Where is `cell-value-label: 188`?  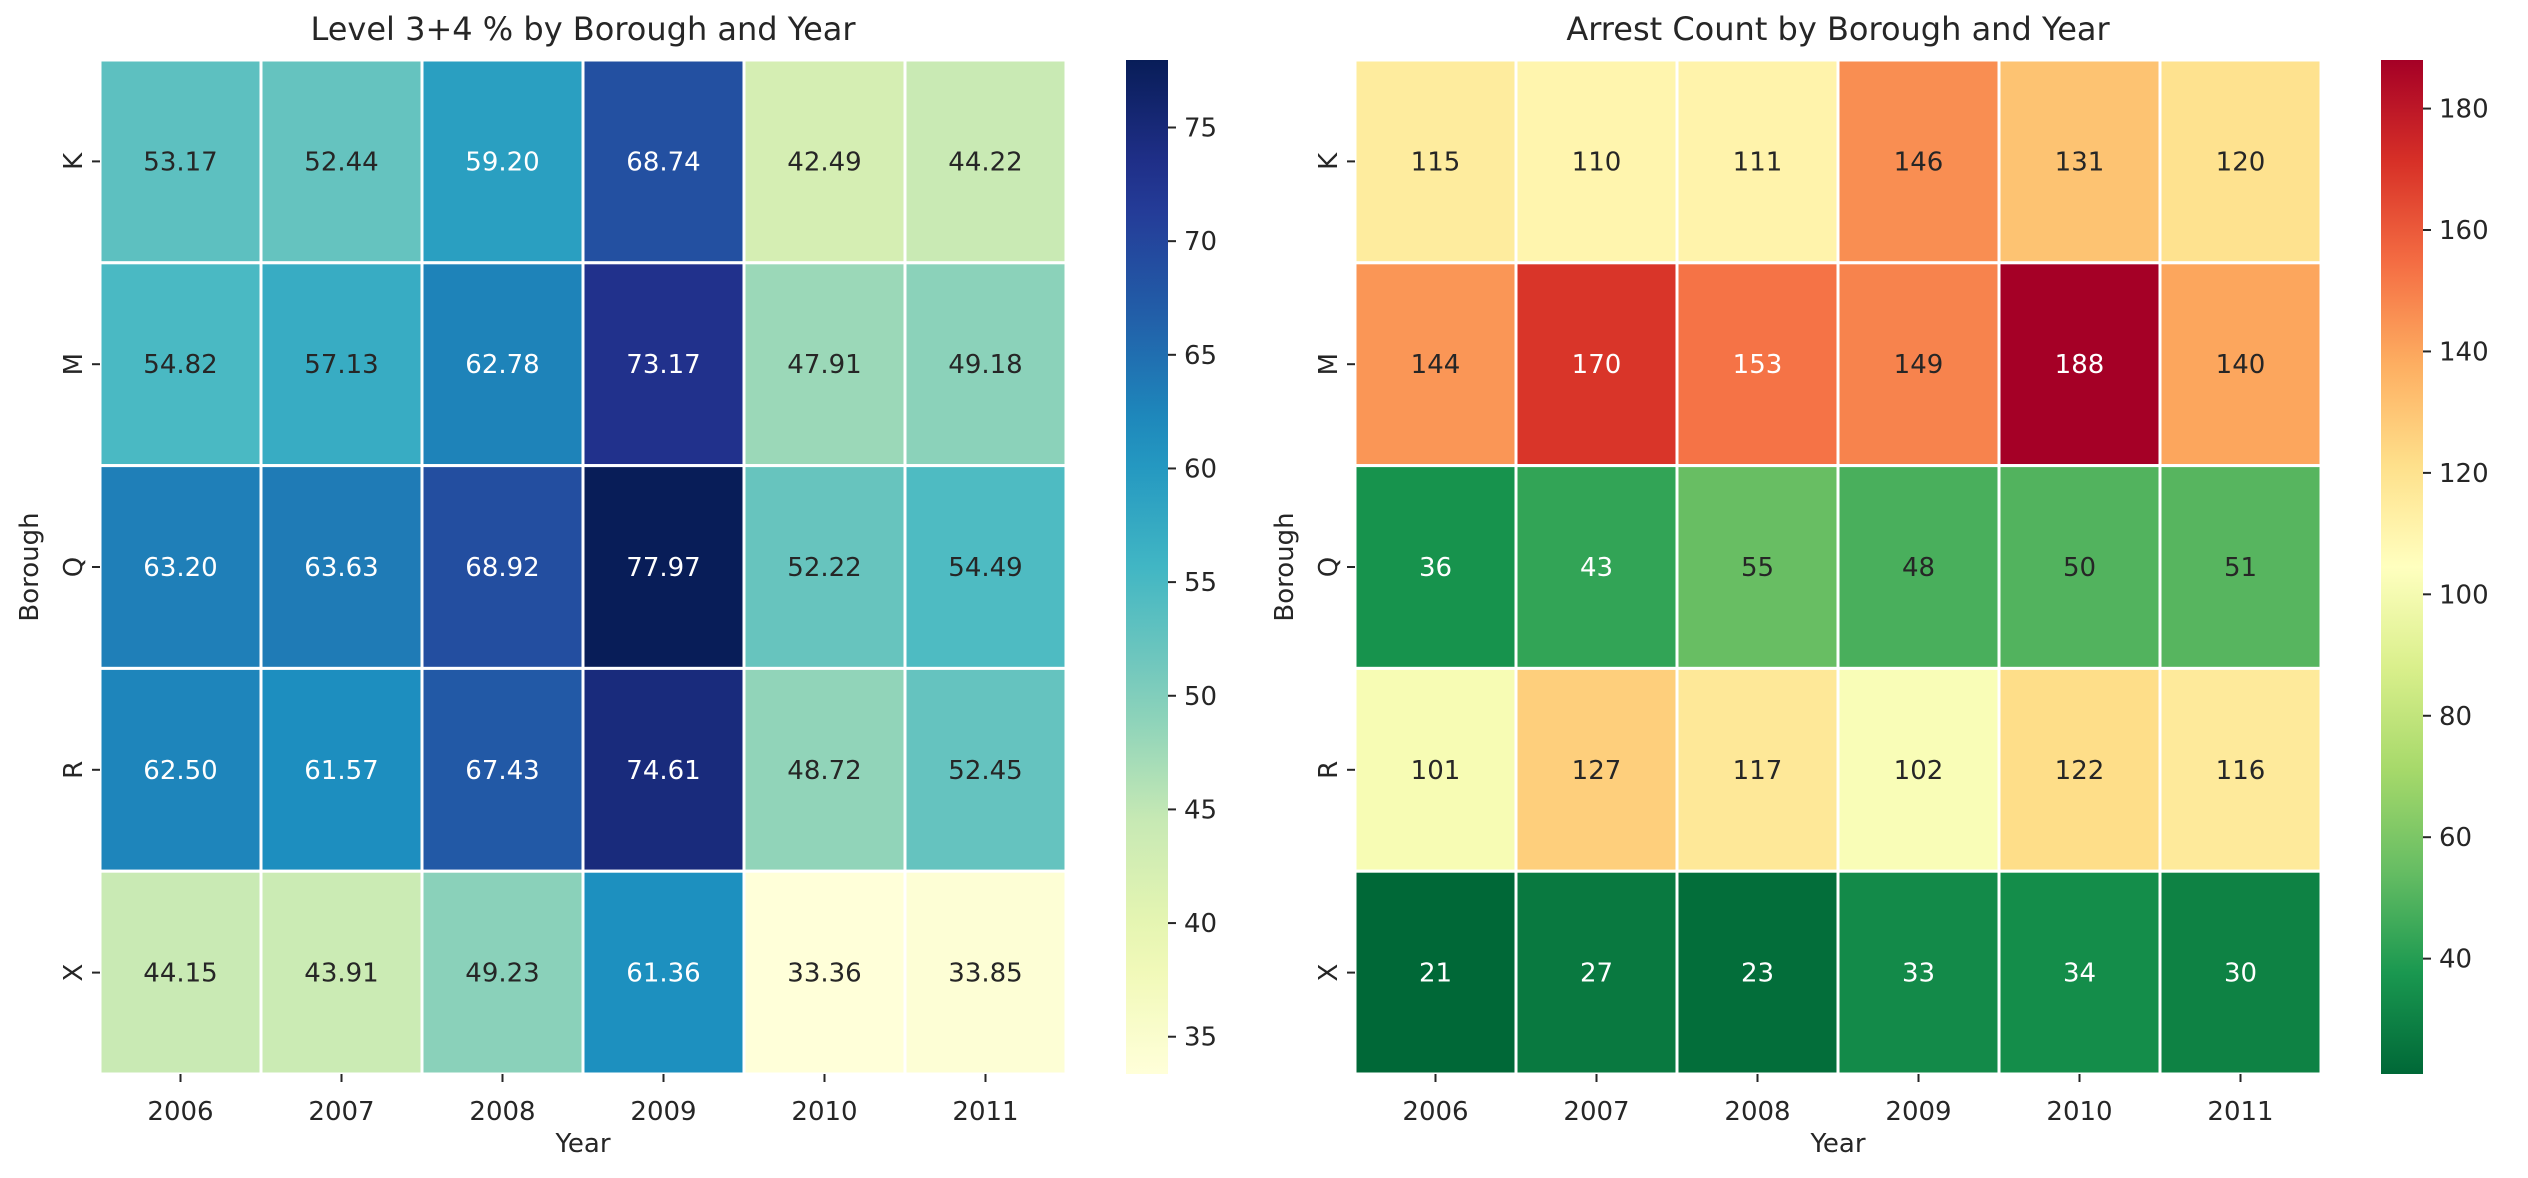 cell-value-label: 188 is located at coordinates (2080, 365).